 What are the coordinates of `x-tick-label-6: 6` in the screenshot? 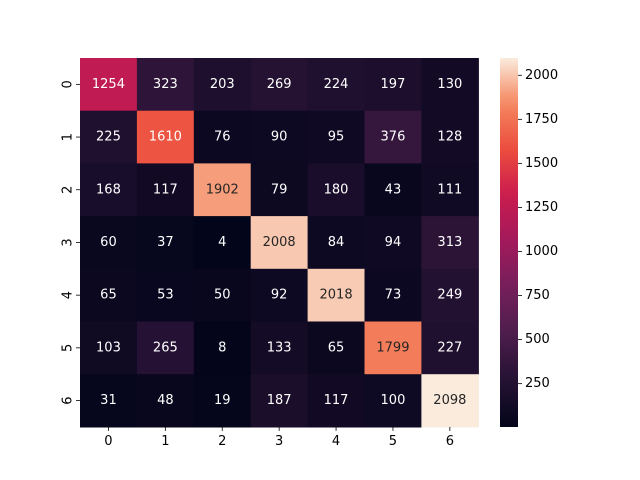 It's located at (450, 441).